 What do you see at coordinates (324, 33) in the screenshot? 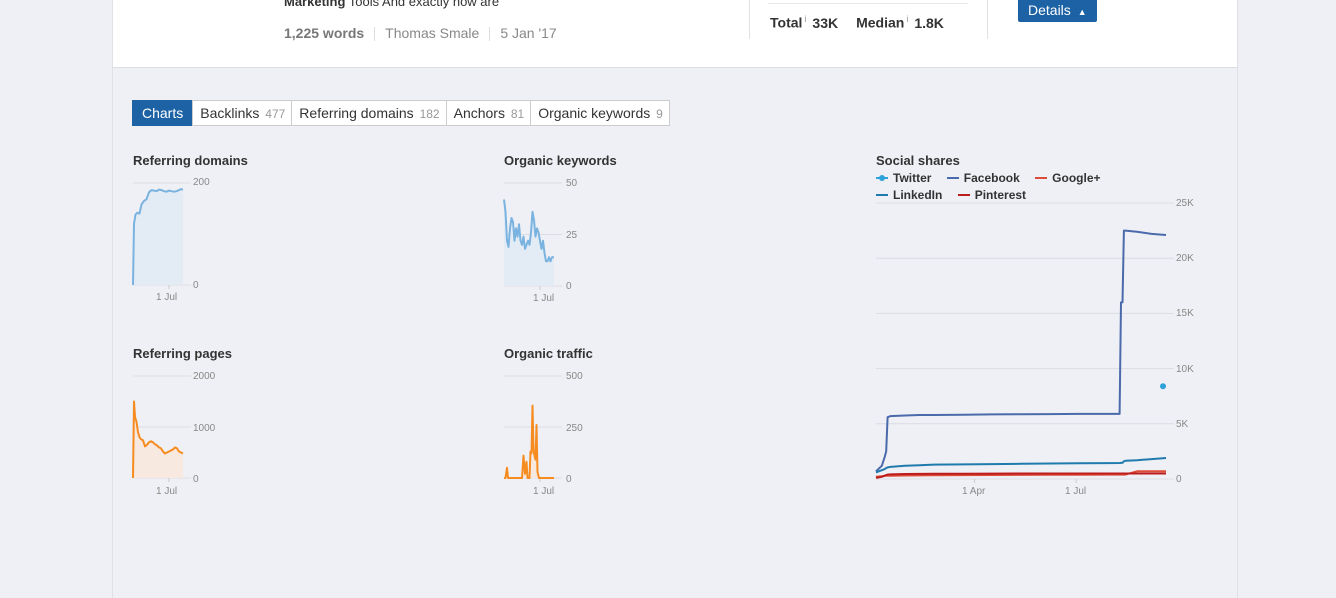
I see `word-count: 1,225 words` at bounding box center [324, 33].